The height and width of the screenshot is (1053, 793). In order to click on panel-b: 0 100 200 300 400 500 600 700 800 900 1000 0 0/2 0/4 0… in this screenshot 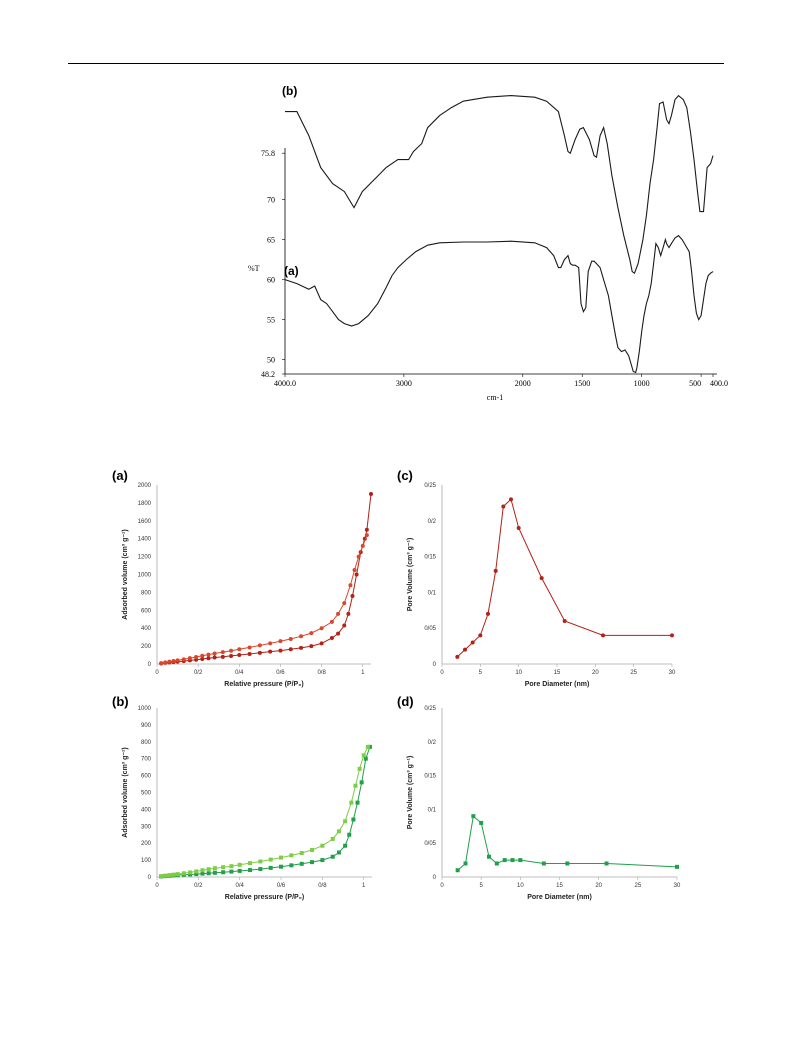, I will do `click(242, 797)`.